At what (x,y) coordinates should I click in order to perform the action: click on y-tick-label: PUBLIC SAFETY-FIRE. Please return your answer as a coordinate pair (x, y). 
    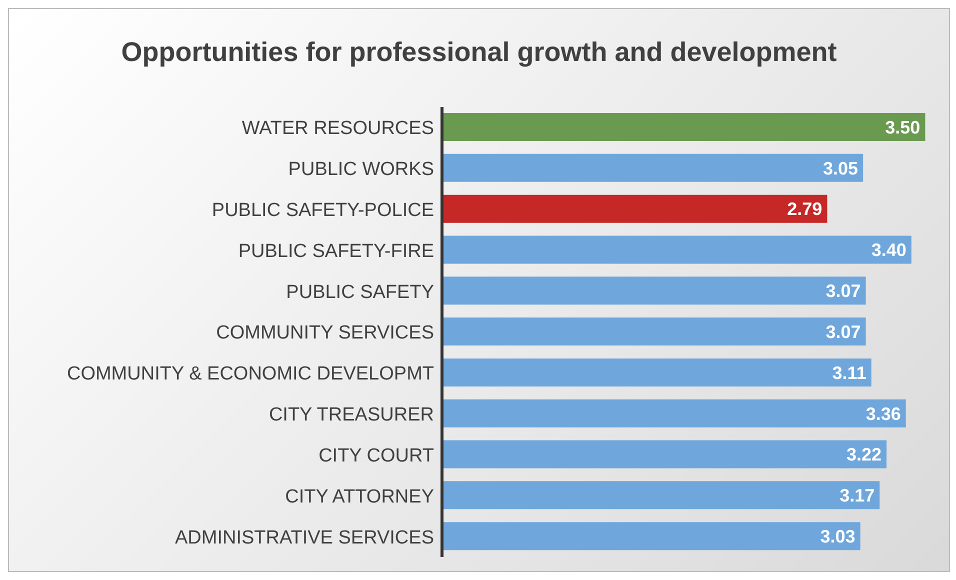
    Looking at the image, I should click on (336, 251).